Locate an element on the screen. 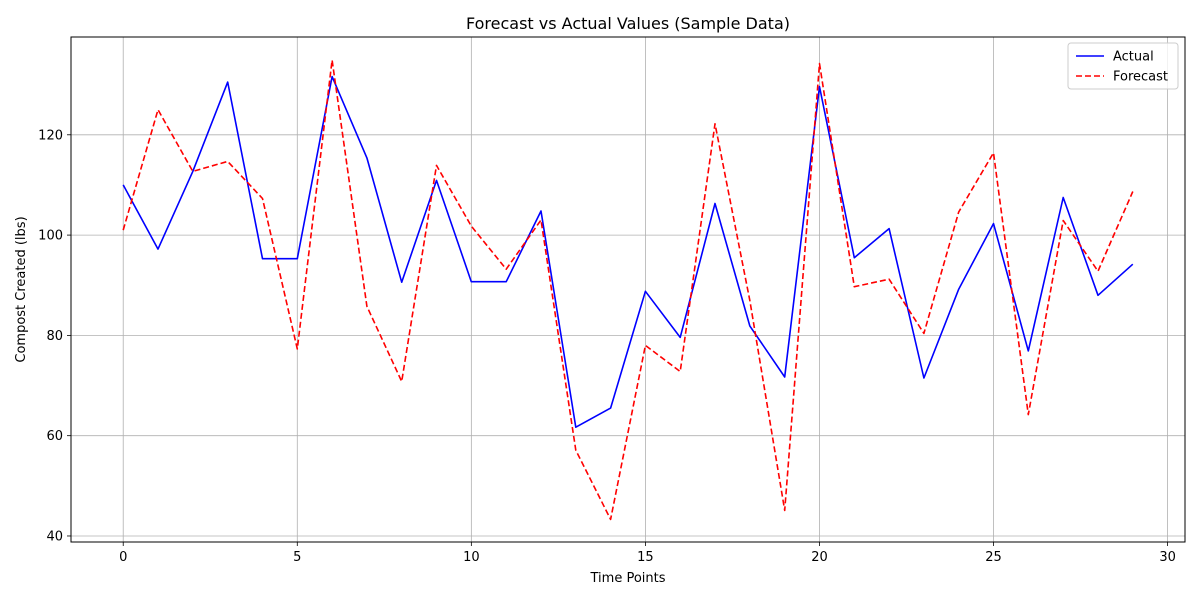 The width and height of the screenshot is (1200, 600). x-tick-label: 20 is located at coordinates (819, 557).